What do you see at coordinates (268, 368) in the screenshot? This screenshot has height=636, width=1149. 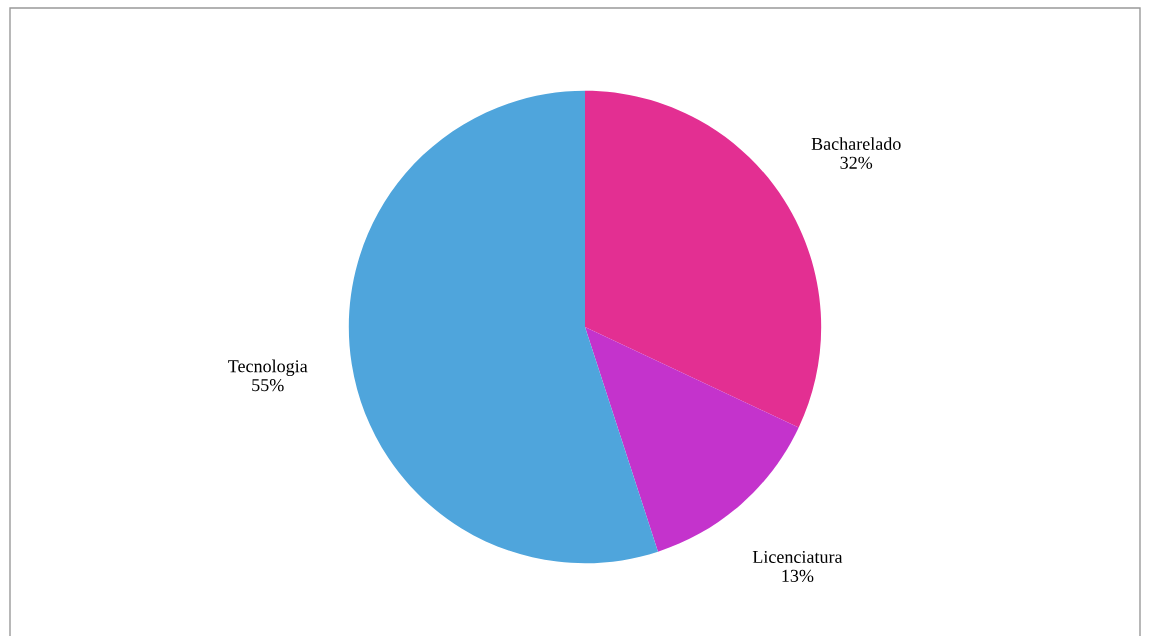 I see `slice-label: Tecnologia` at bounding box center [268, 368].